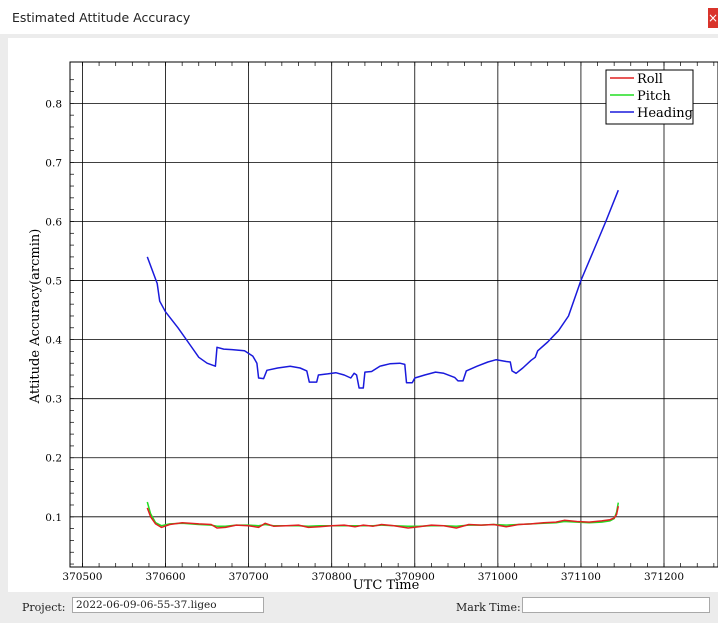 This screenshot has height=623, width=718. Describe the element at coordinates (165, 577) in the screenshot. I see `x-tick-label: 370600` at that location.